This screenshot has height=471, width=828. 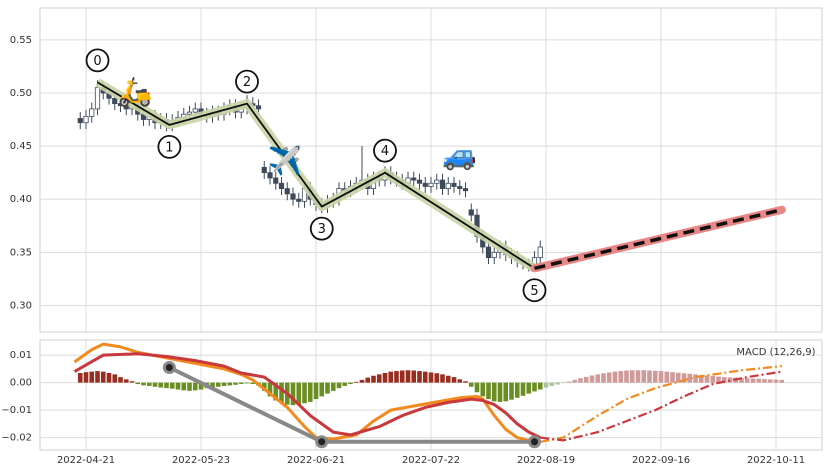 What do you see at coordinates (352, 404) in the screenshot?
I see `macd-wave-line` at bounding box center [352, 404].